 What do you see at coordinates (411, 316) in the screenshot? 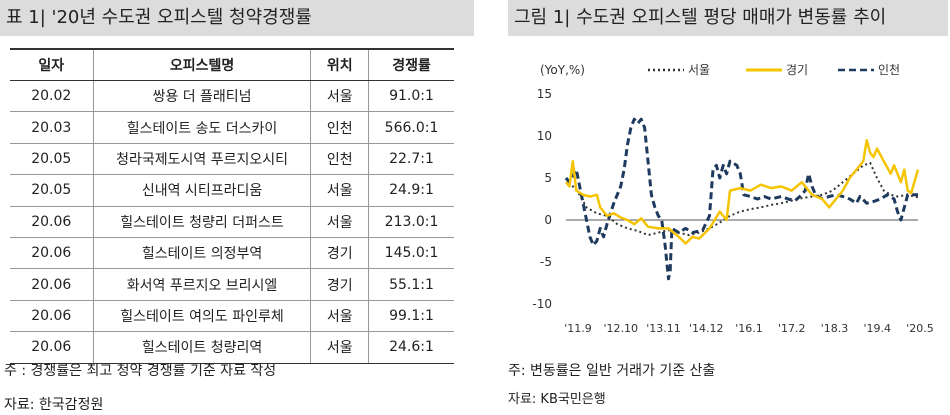
I see `cell-rate: 99.1:1` at bounding box center [411, 316].